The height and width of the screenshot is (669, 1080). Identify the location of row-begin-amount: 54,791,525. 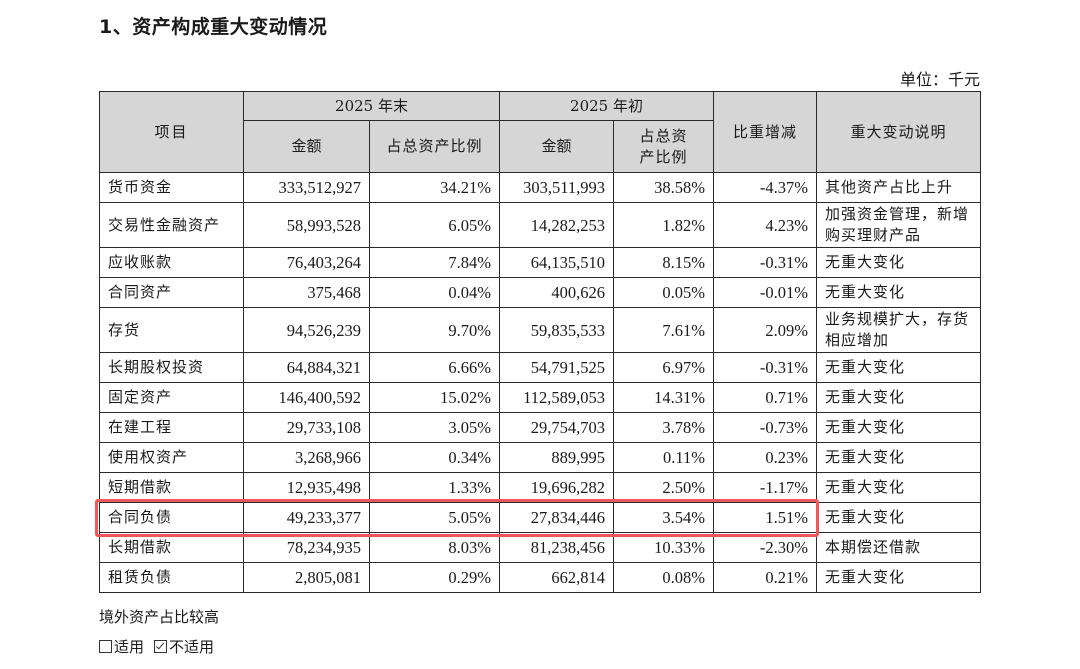
(557, 367).